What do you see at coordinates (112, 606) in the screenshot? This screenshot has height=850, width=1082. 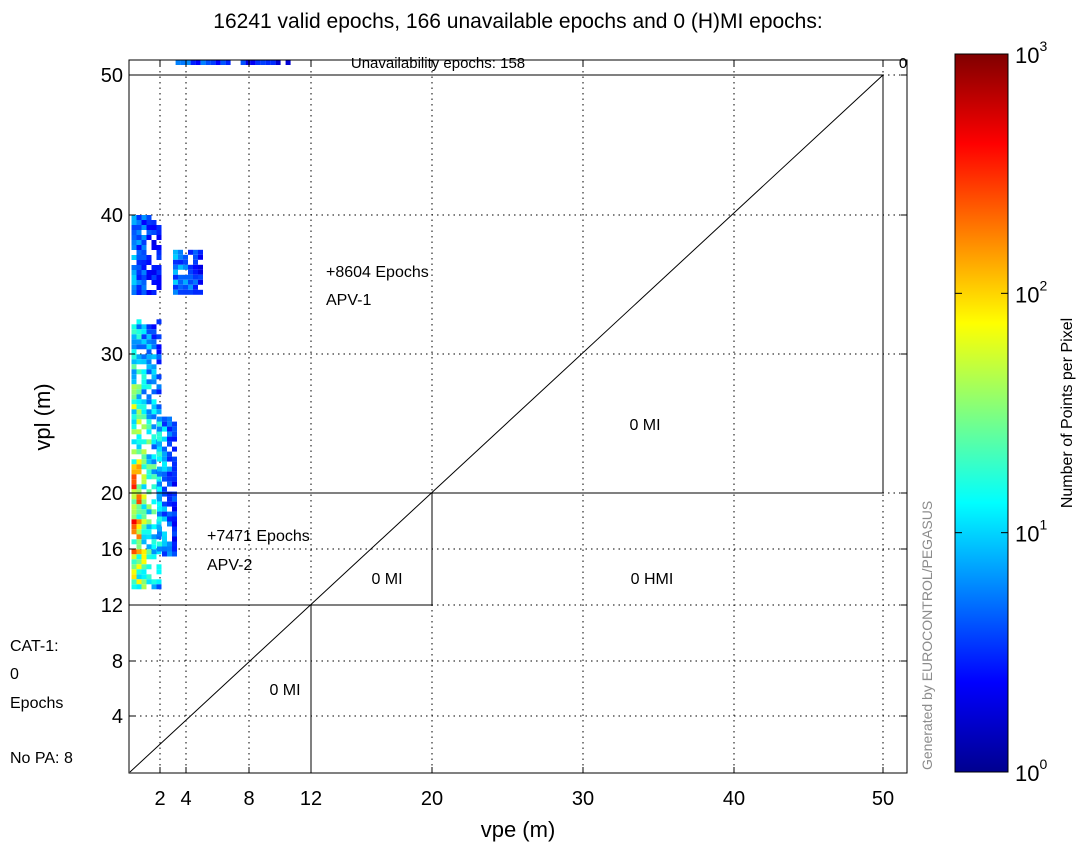 I see `y-tick-label: 12` at bounding box center [112, 606].